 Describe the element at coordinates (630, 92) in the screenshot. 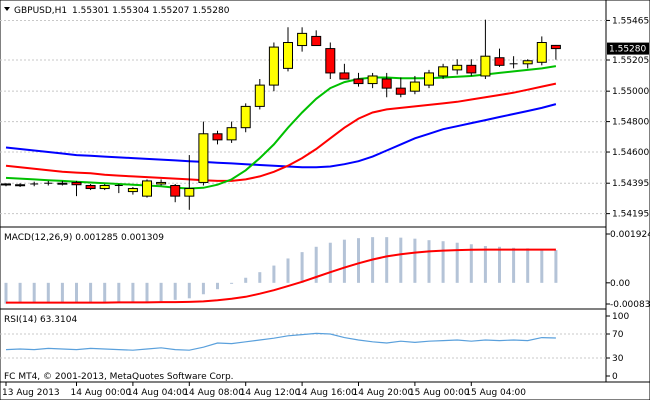

I see `price-tick-label: 1.55000` at that location.